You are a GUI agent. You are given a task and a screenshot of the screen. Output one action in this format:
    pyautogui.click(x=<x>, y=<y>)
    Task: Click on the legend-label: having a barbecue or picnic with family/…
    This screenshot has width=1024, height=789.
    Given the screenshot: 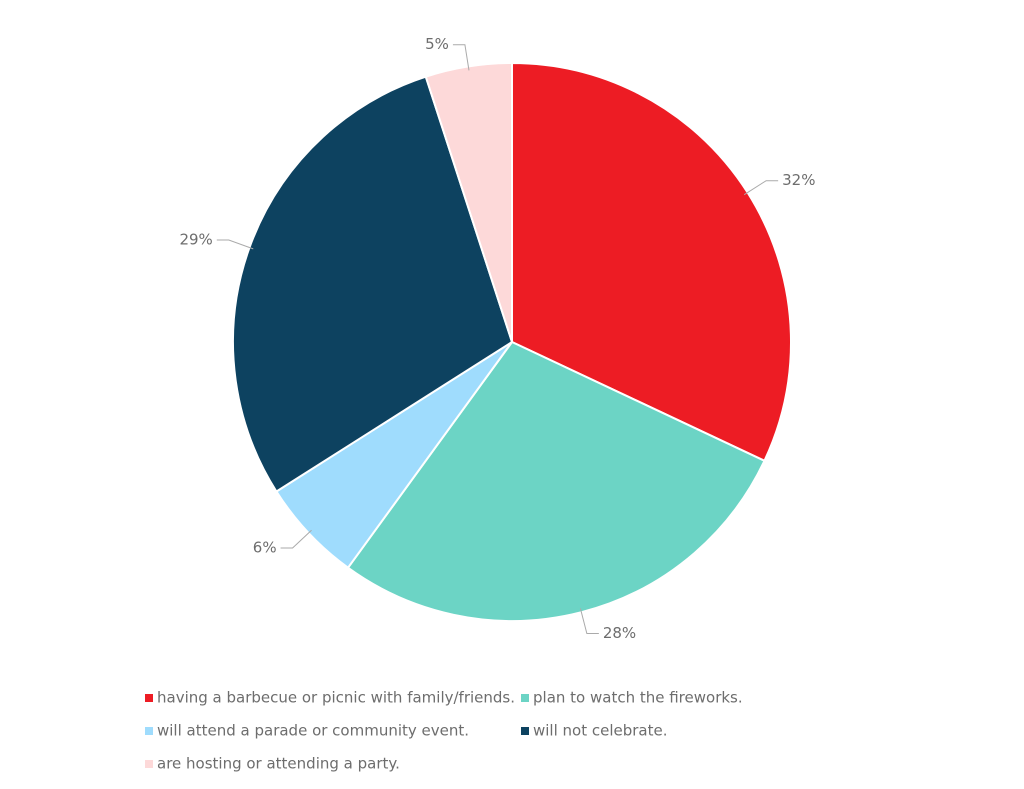 What is the action you would take?
    pyautogui.click(x=336, y=698)
    